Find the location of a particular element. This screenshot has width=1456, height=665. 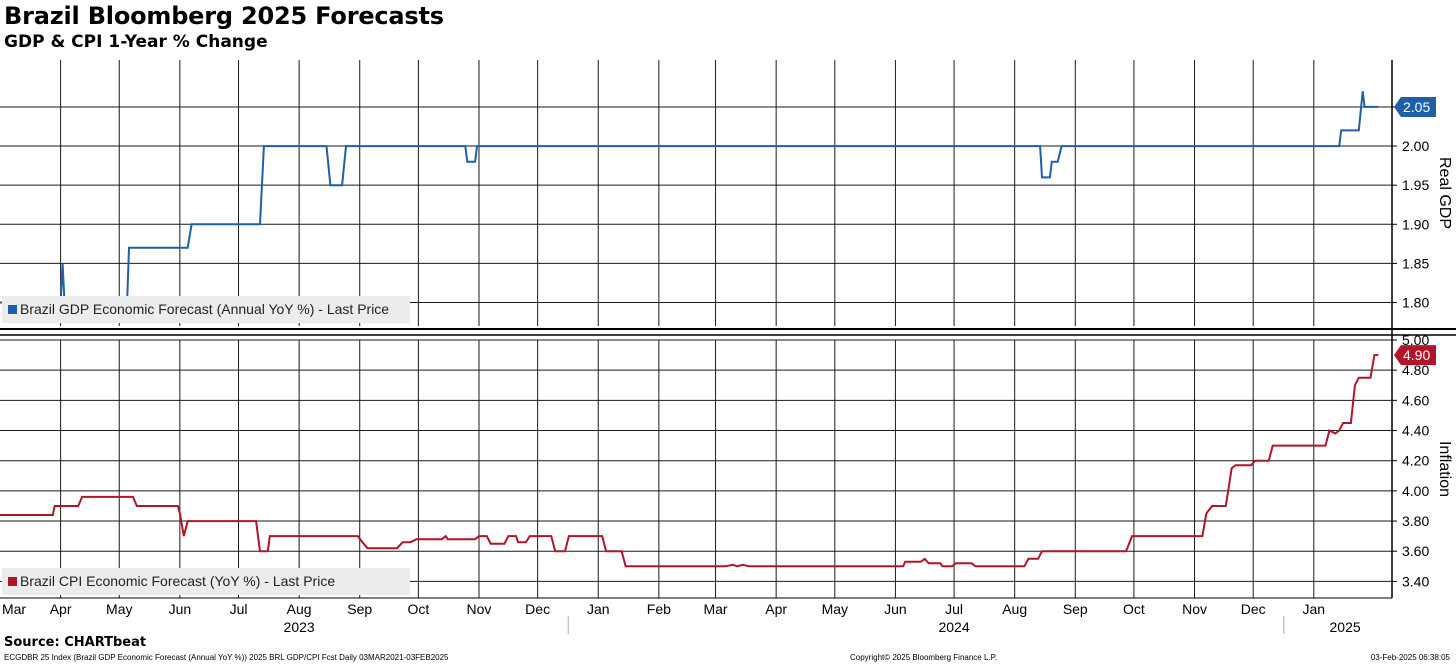

x-month-label-21: Dec is located at coordinates (1253, 609).